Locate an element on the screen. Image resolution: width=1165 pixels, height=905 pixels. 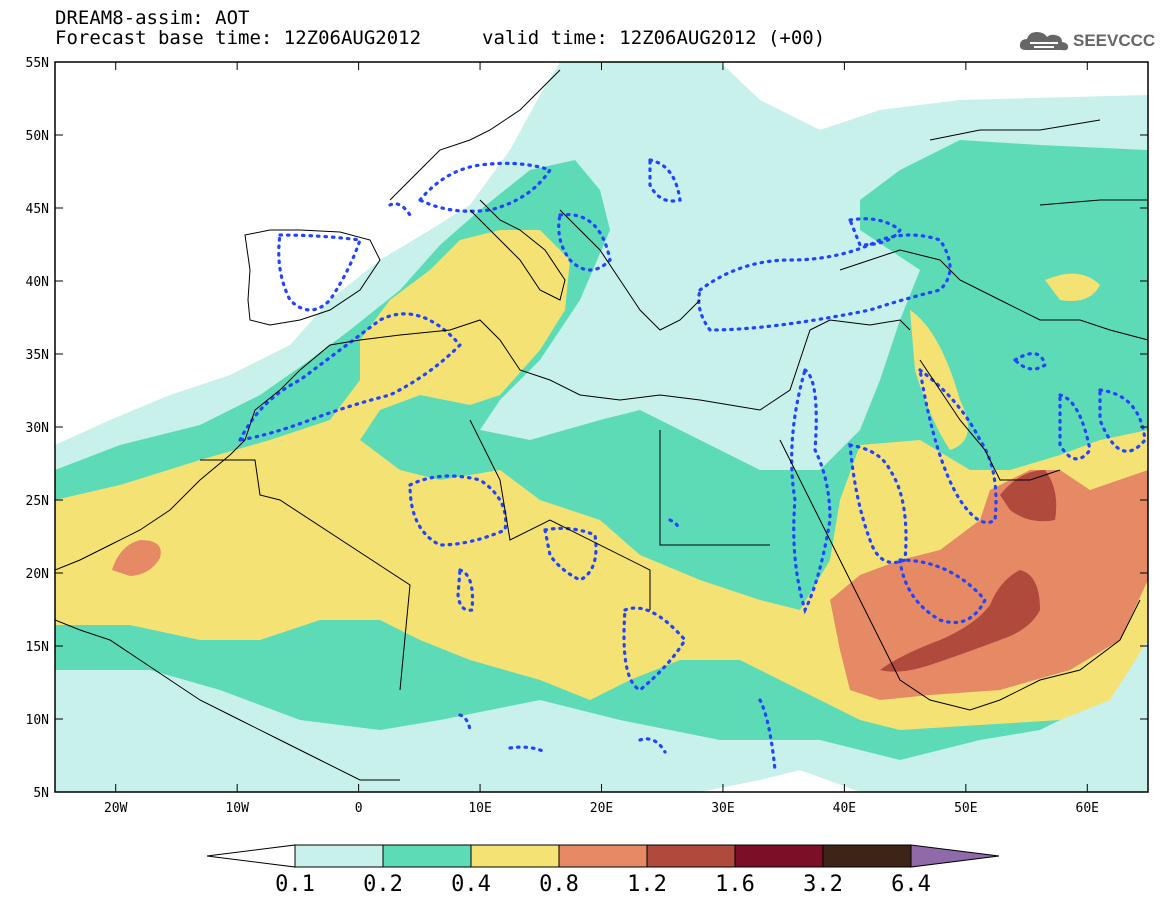
forecast-base-time: Forecast base time: 12Z06AUG2012 is located at coordinates (238, 38).